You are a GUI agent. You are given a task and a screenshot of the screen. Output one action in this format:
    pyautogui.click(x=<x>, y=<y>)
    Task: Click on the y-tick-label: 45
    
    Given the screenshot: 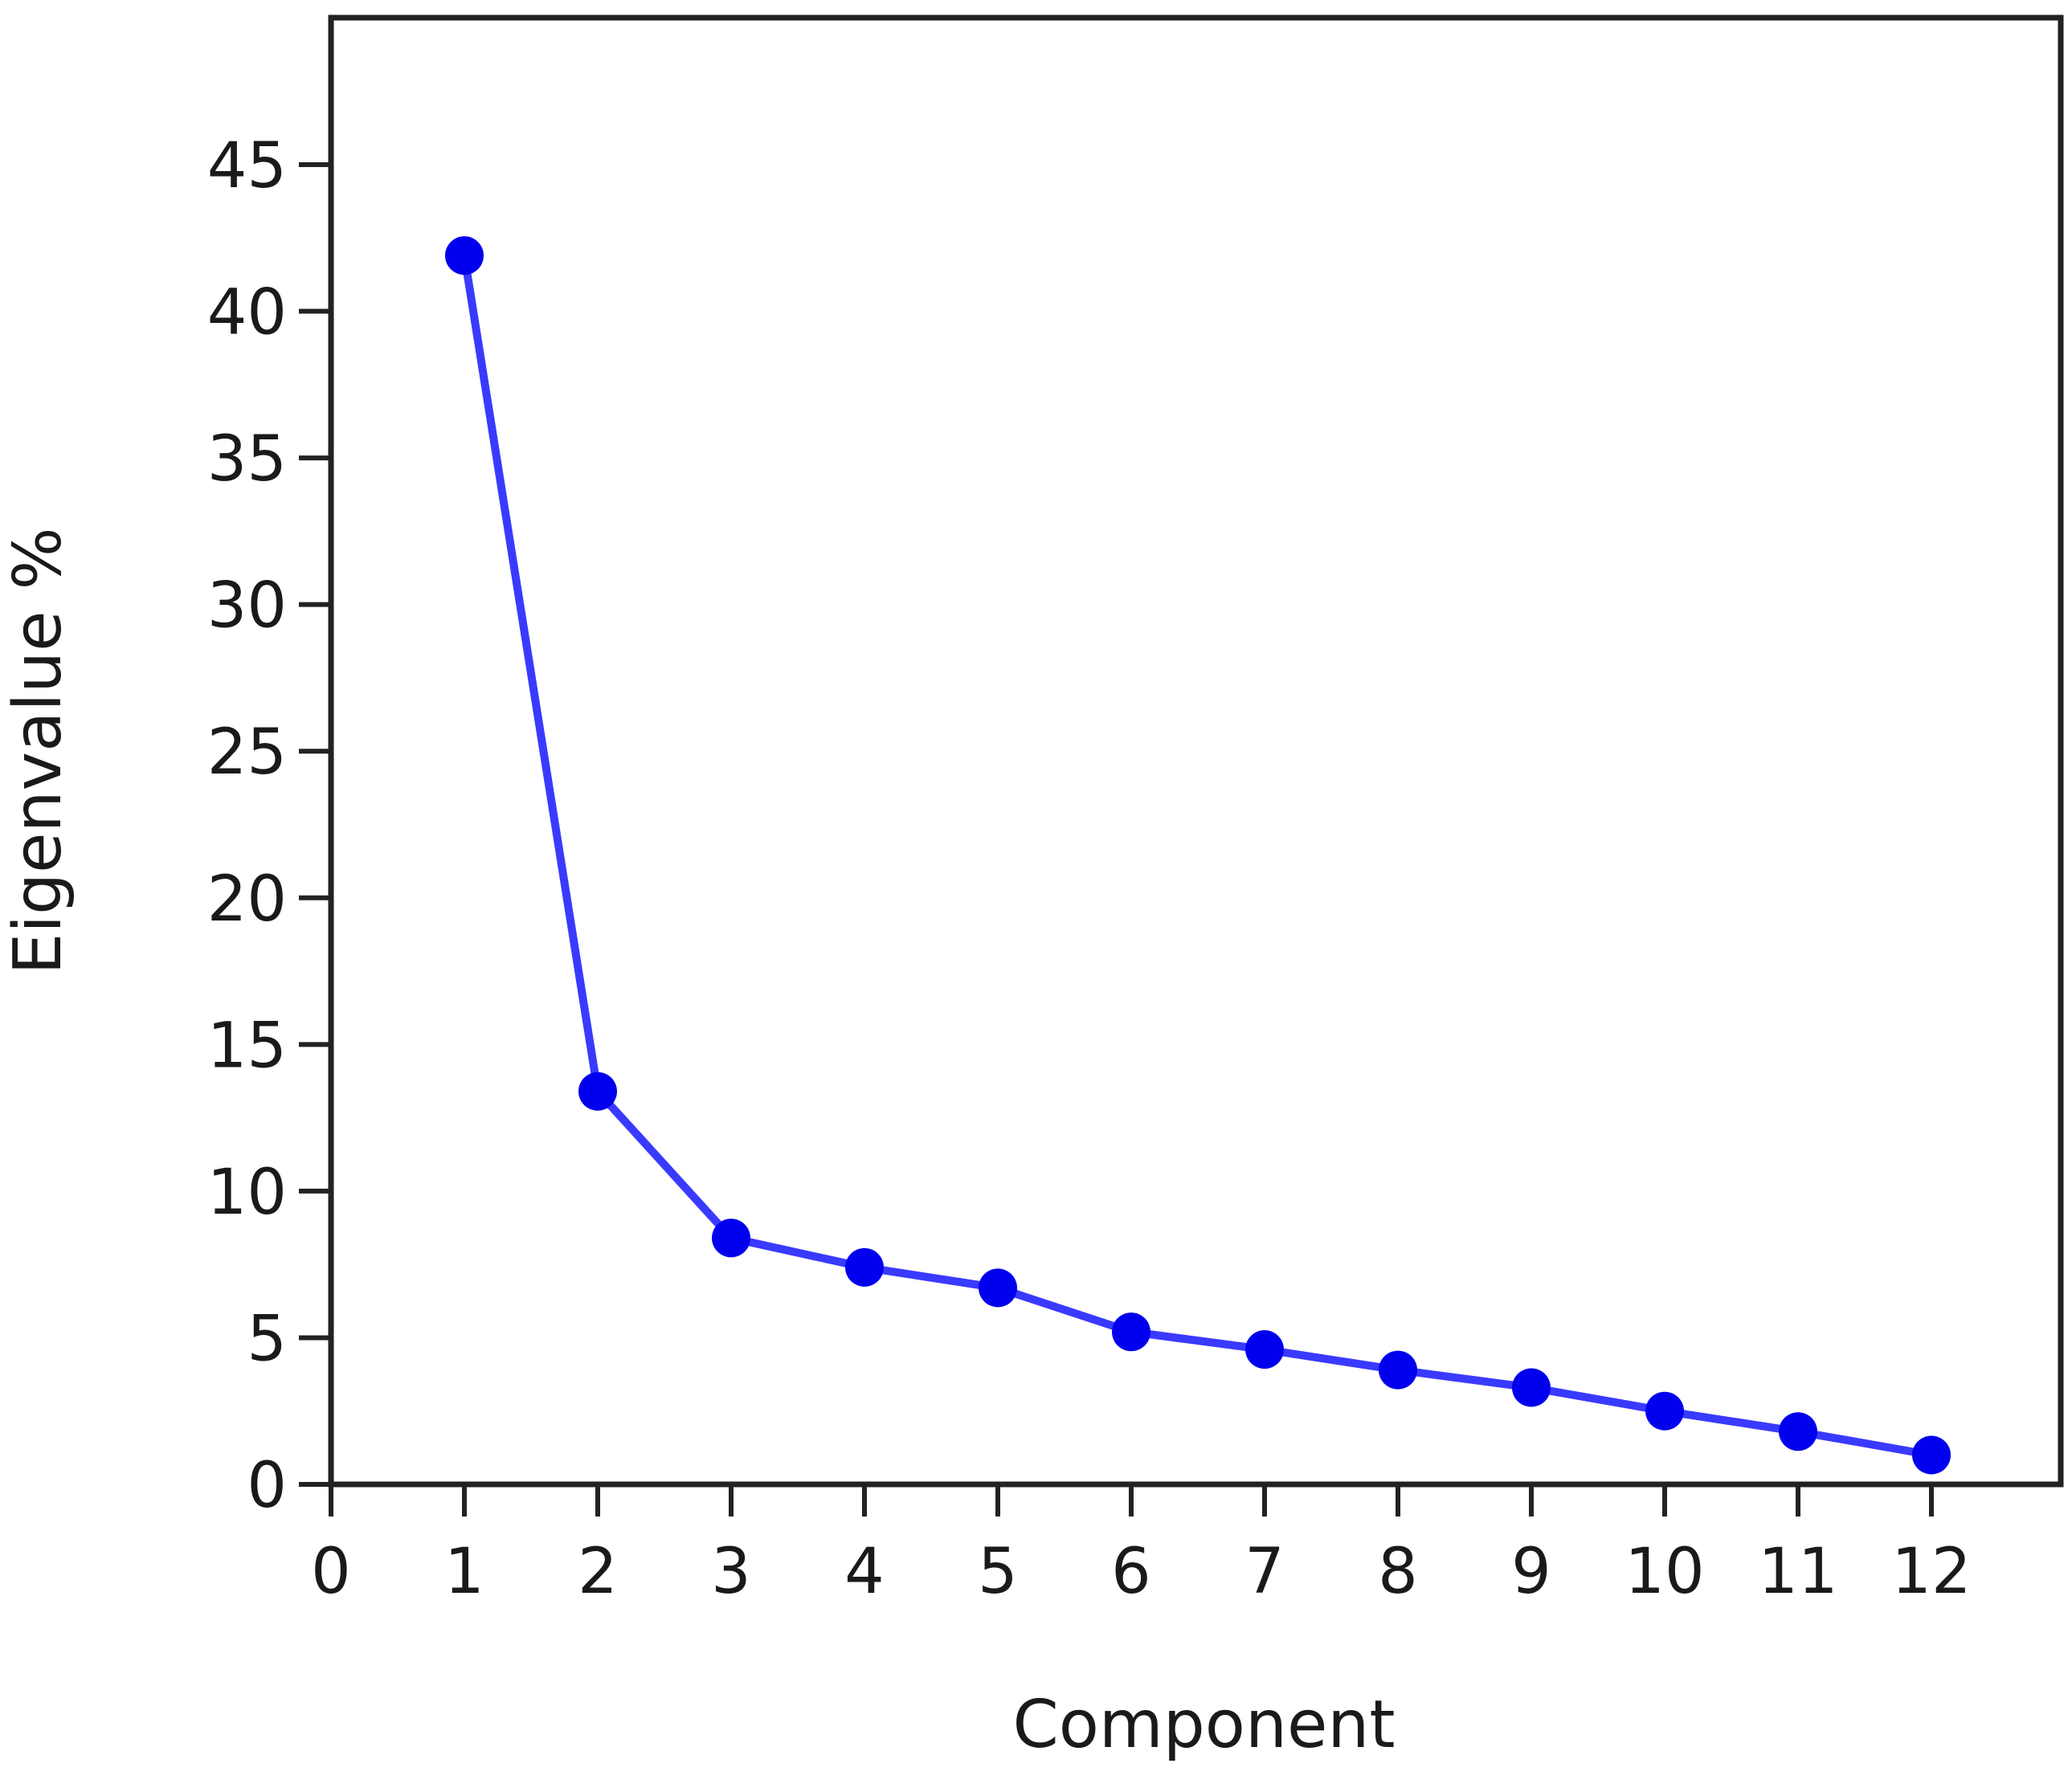 What is the action you would take?
    pyautogui.click(x=247, y=166)
    